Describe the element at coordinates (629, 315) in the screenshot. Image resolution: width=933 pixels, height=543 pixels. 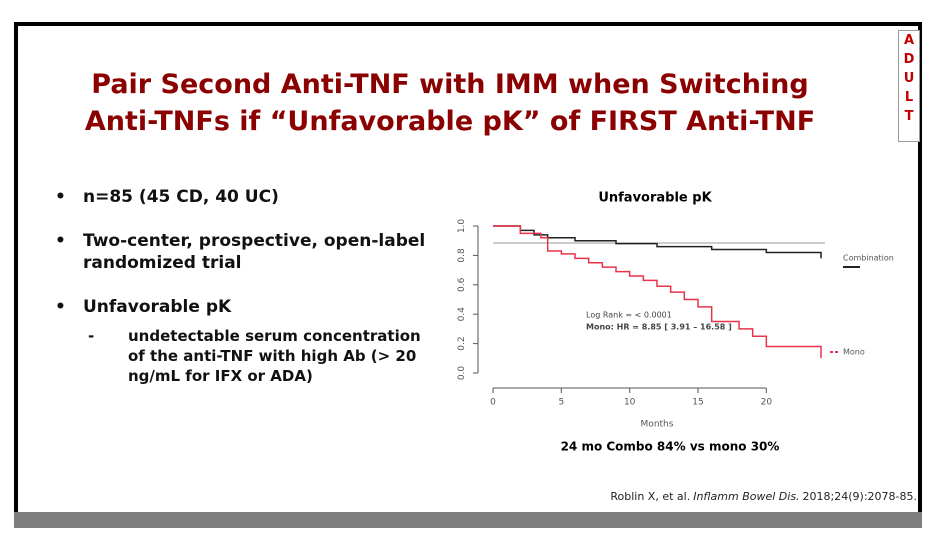
I see `annotation: Log Rank = < 0.0001` at that location.